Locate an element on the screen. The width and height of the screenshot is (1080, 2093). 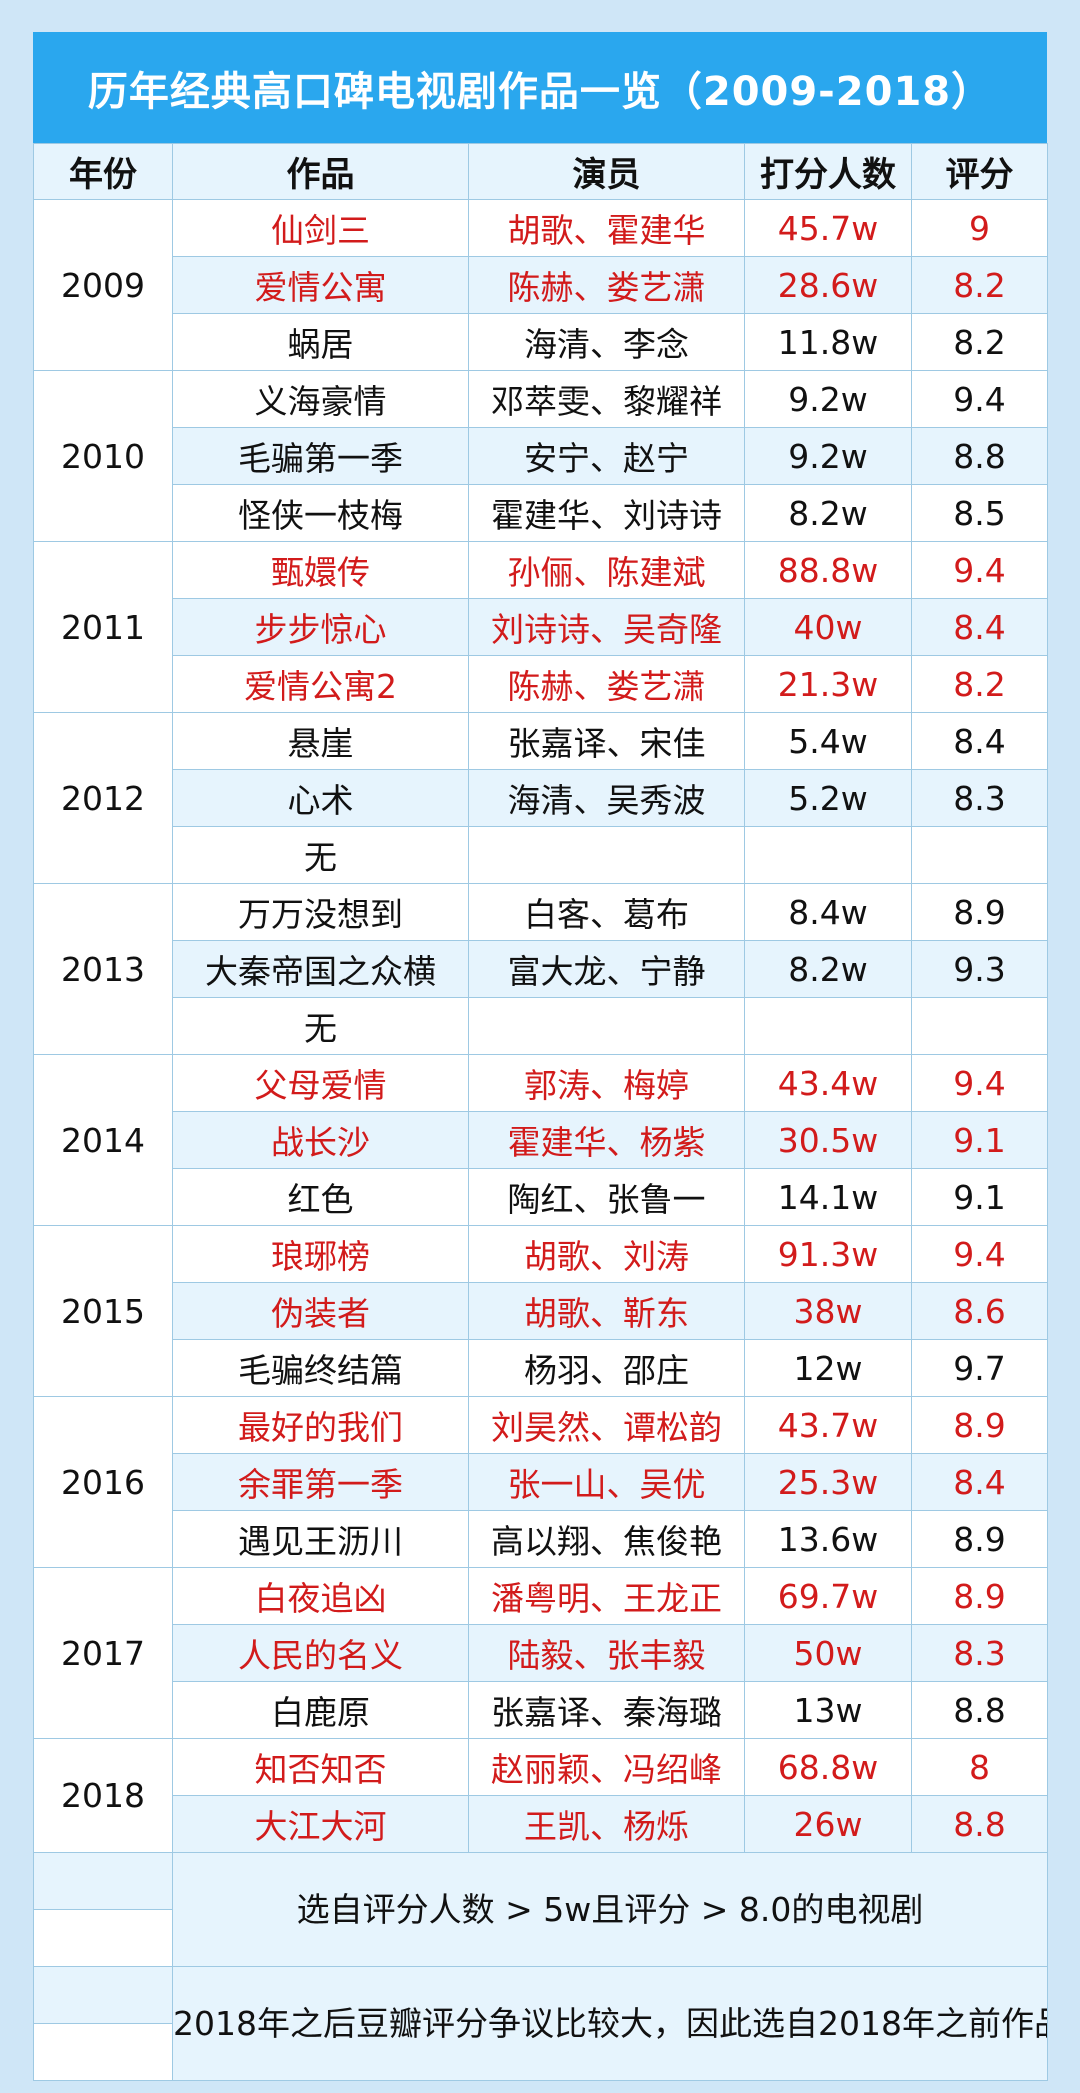
actors-cell: 霍建华、刘诗诗 is located at coordinates (606, 513).